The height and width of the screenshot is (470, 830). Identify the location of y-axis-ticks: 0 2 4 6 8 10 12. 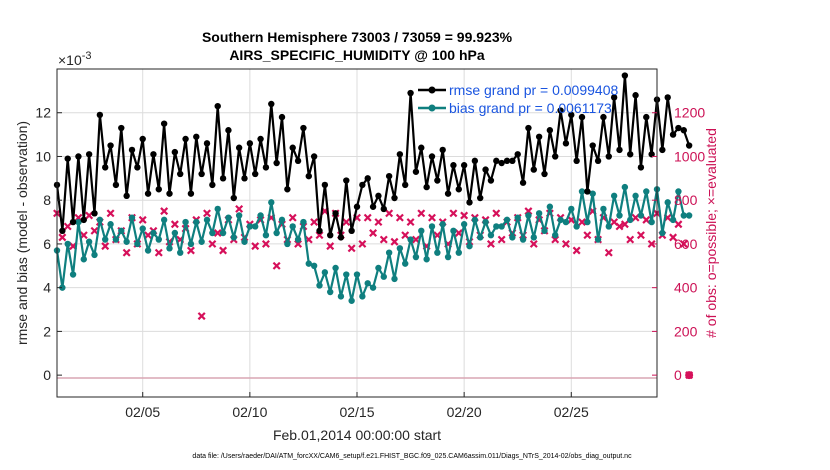
(48, 244).